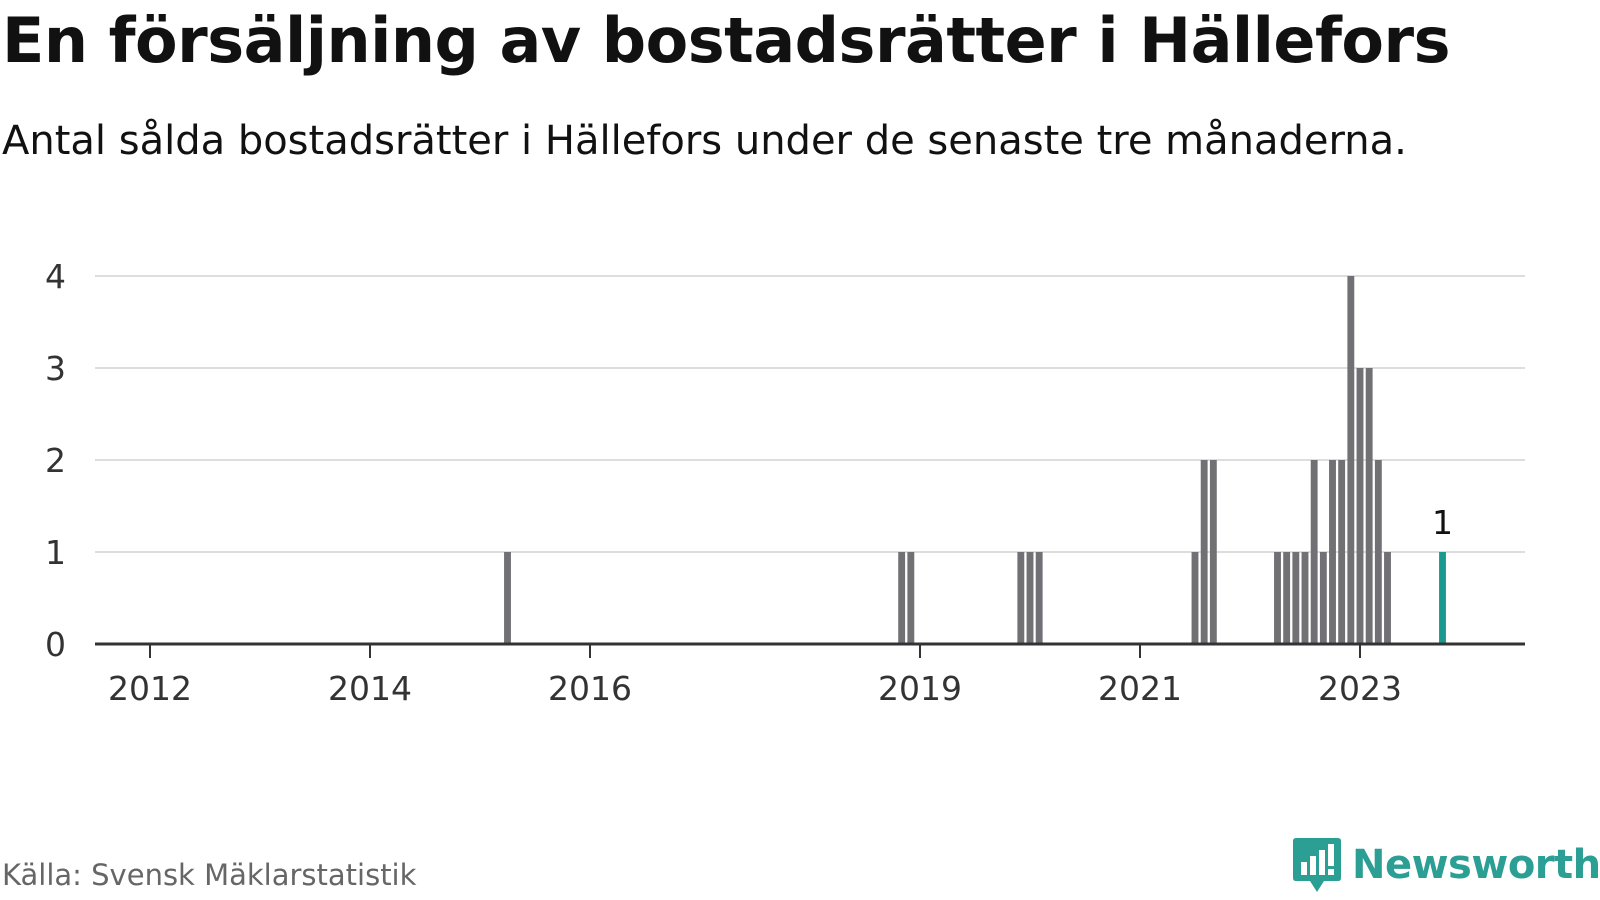 This screenshot has height=900, width=1600. I want to click on newsworthy-logo-icon, so click(1317, 865).